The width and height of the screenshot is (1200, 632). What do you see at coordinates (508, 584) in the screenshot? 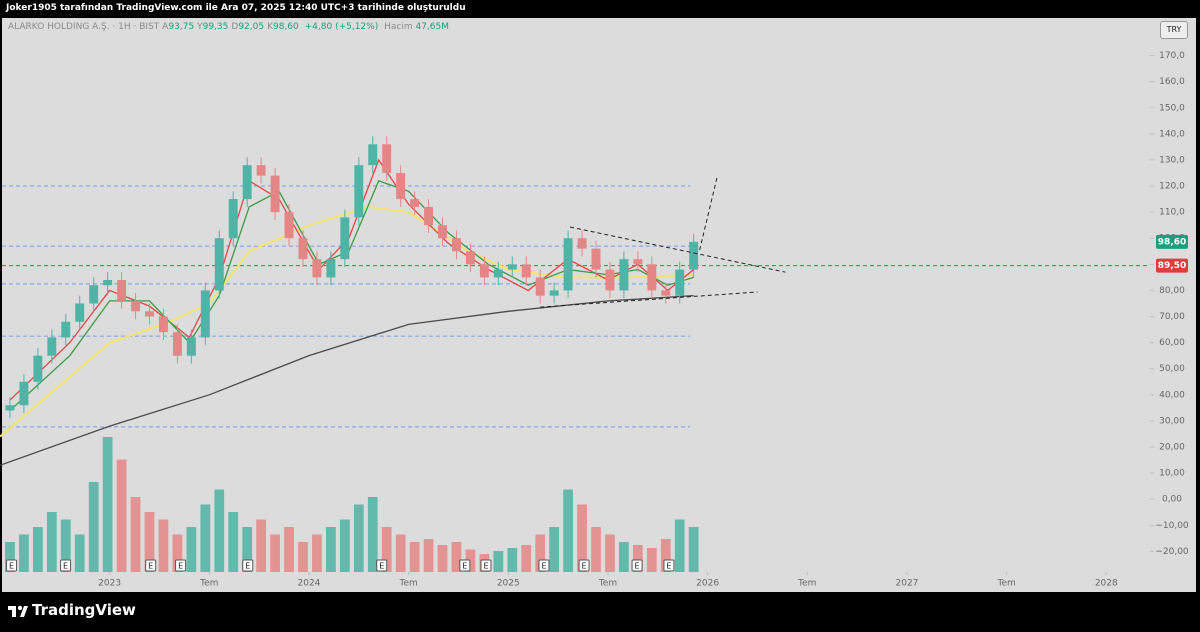
I see `x-tick-label: 2025` at bounding box center [508, 584].